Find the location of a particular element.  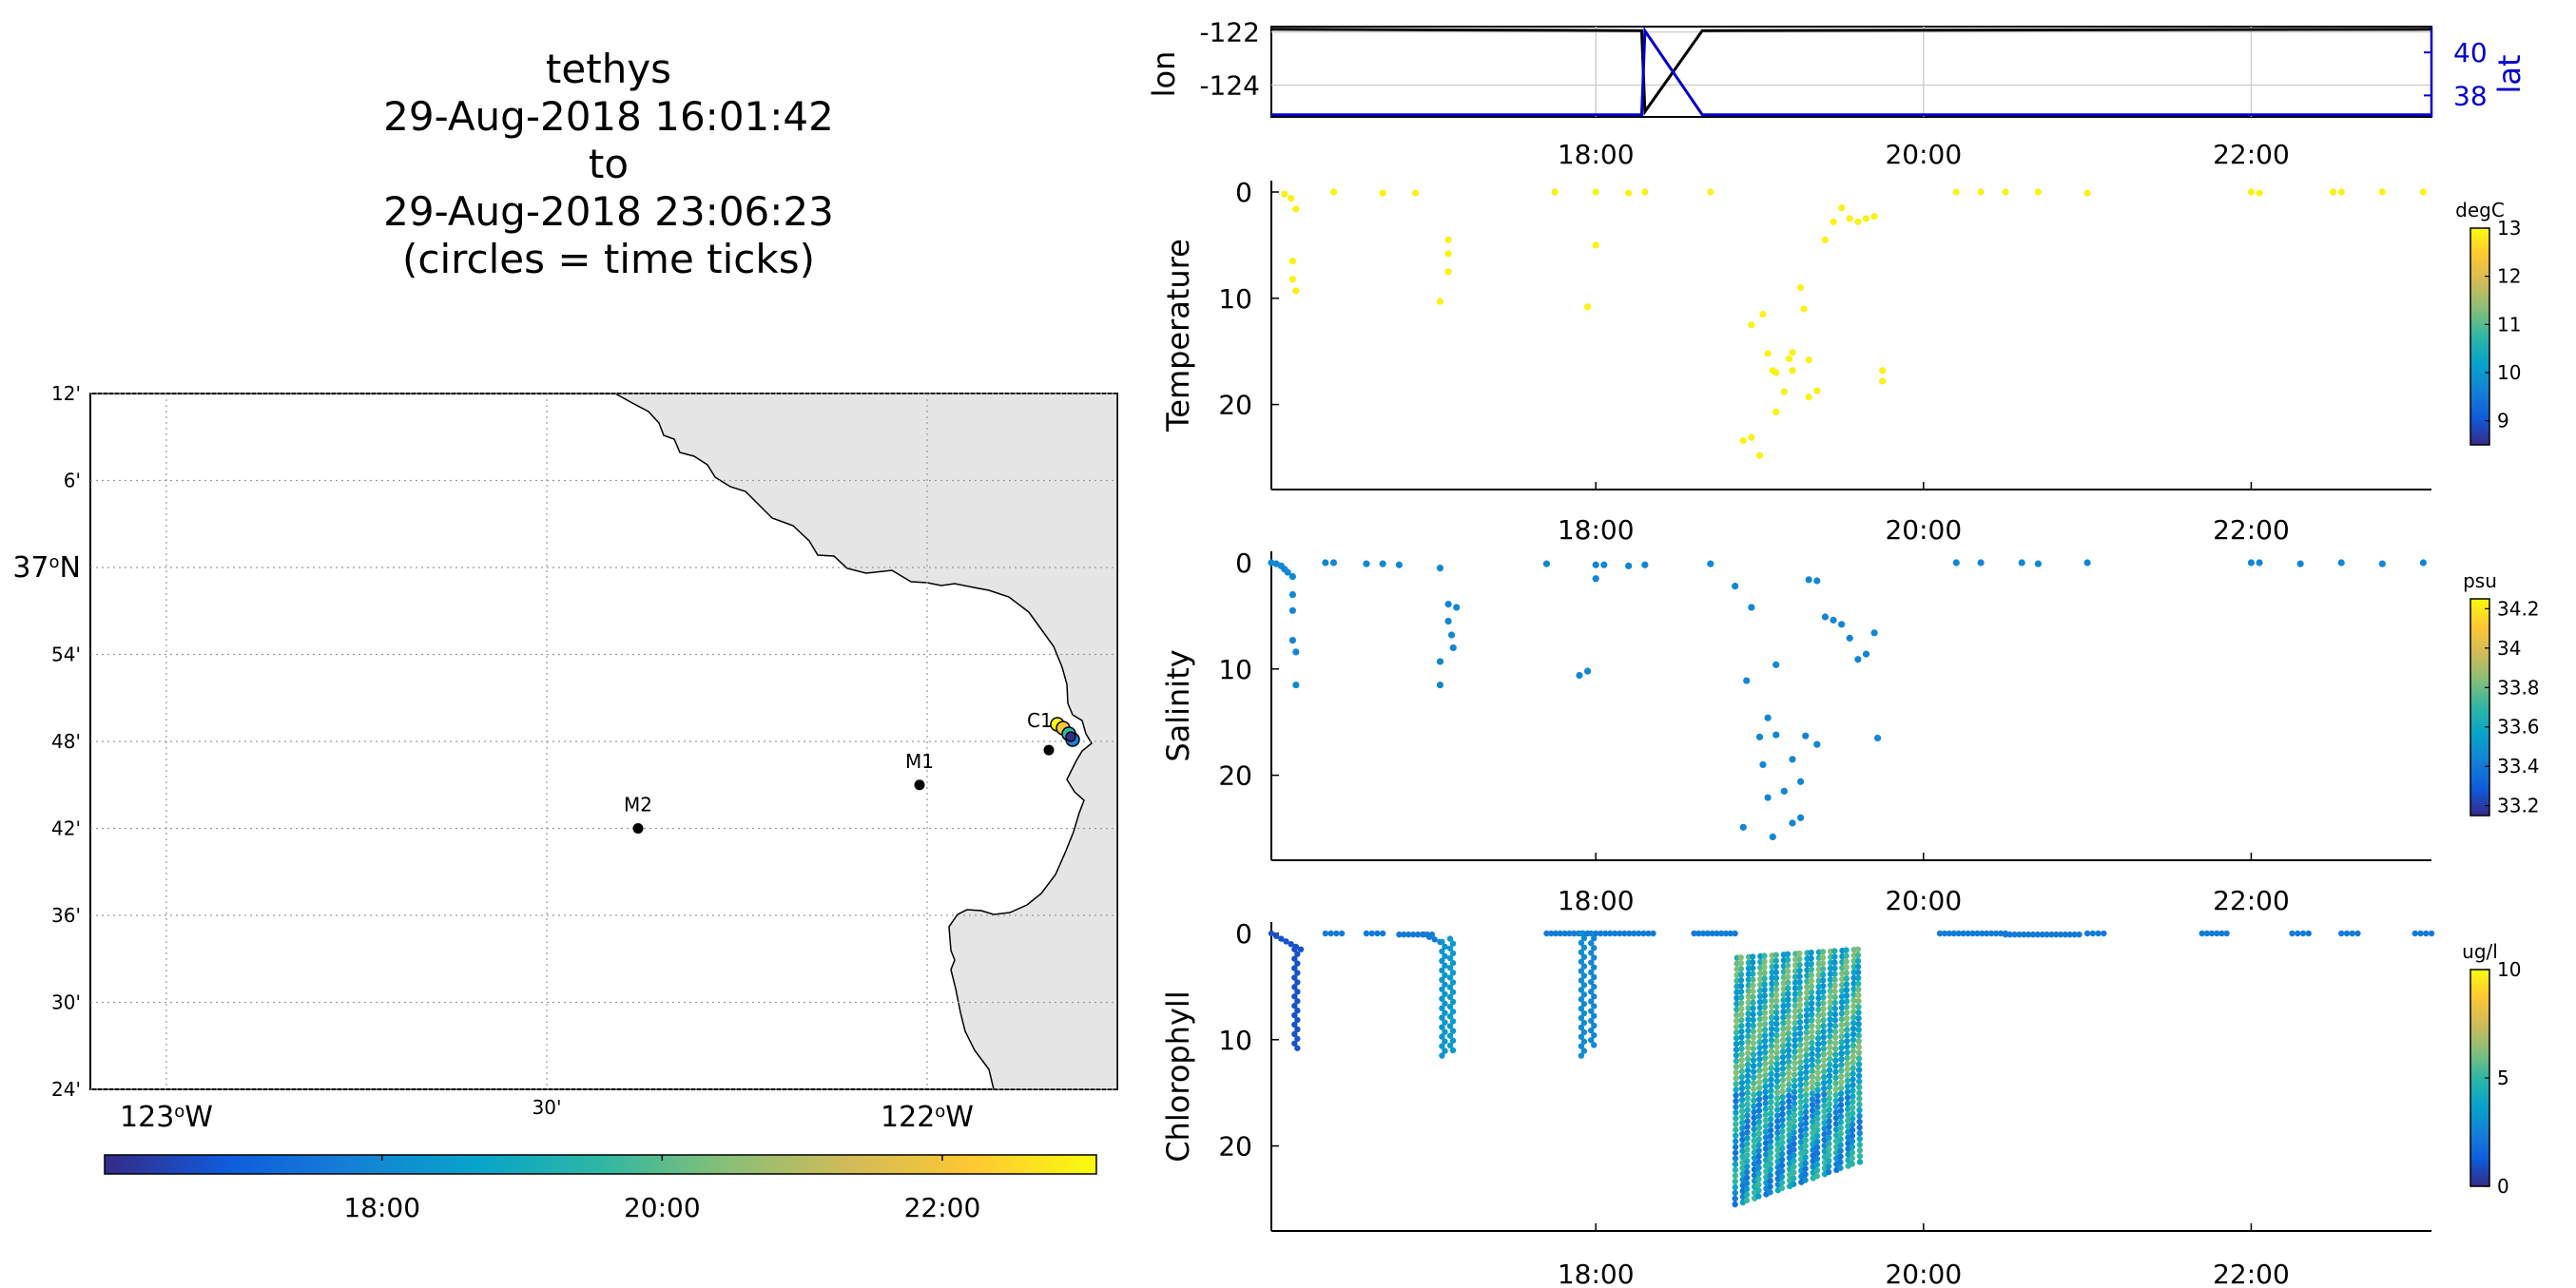

temperature-x-tick-label: 22:00 is located at coordinates (2251, 530).